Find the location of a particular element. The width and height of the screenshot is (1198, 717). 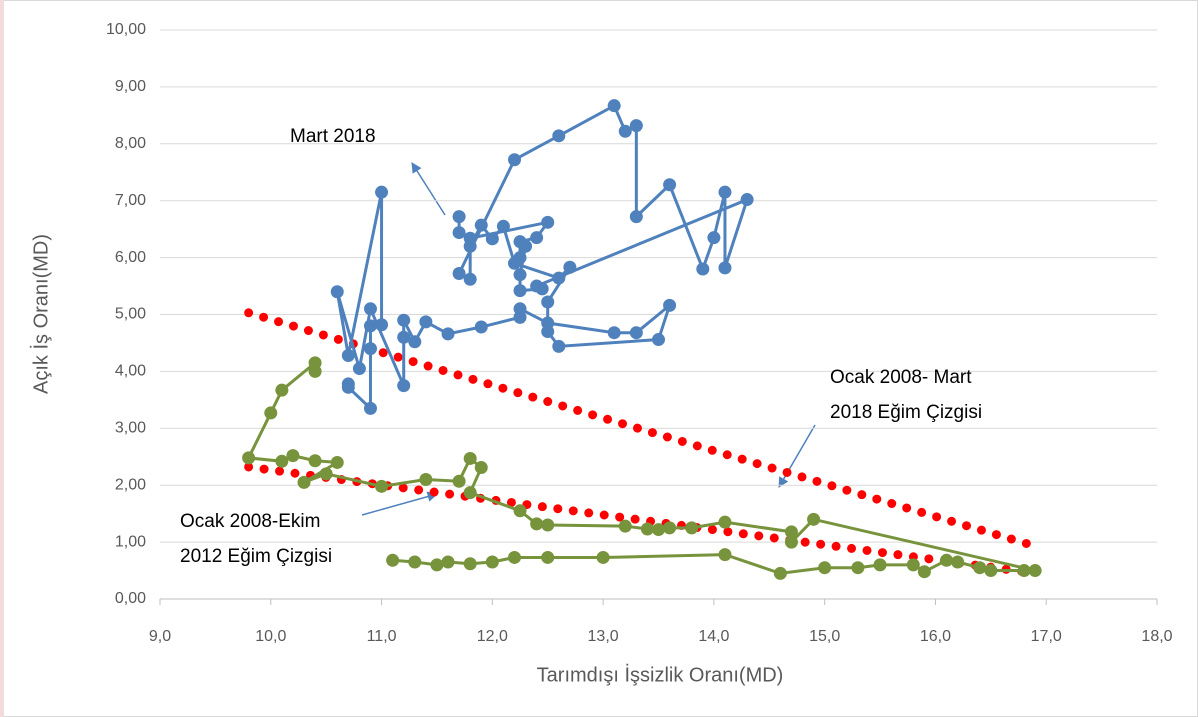

x-axis-title: Tarımdışı İşsizlik Oranı(MD) is located at coordinates (660, 674).